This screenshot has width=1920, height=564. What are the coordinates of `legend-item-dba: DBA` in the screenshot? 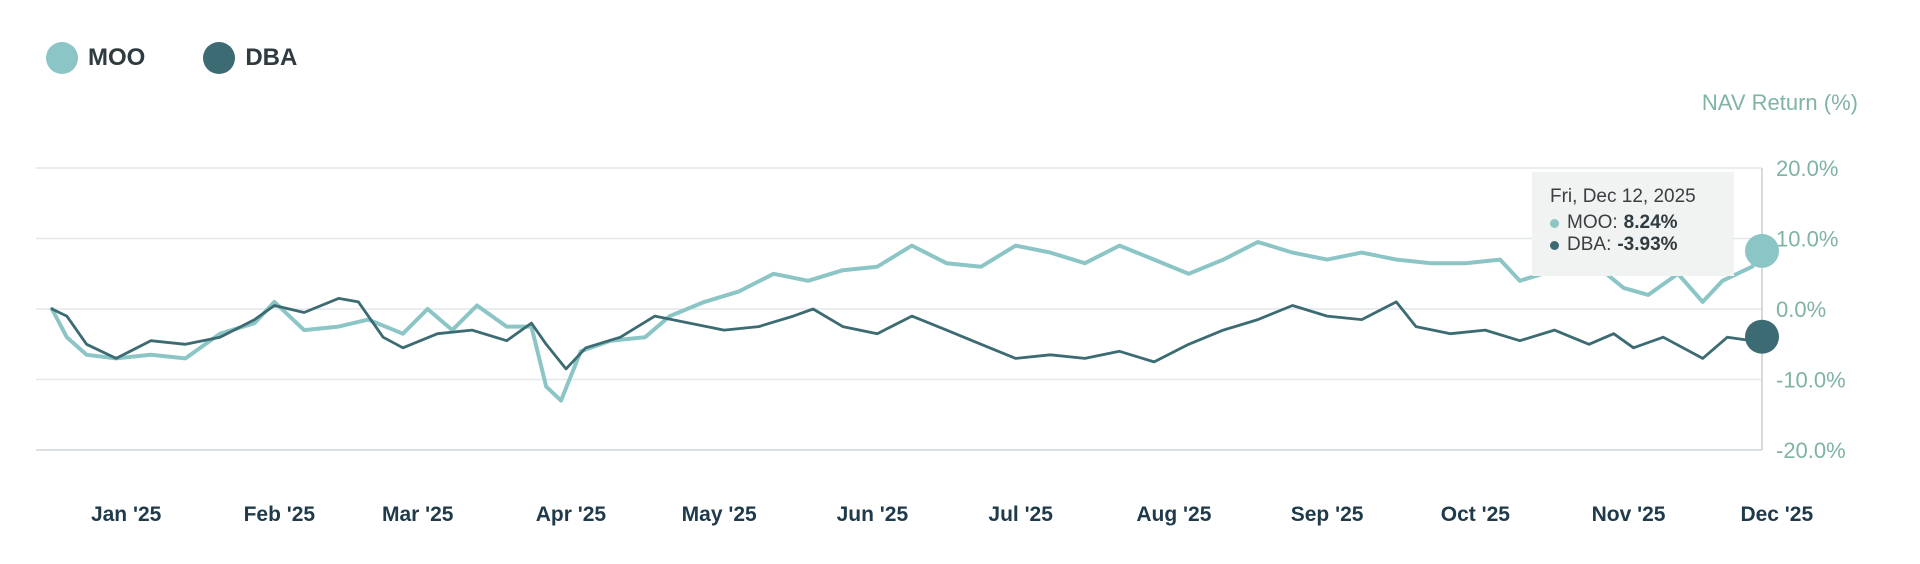 It's located at (250, 58).